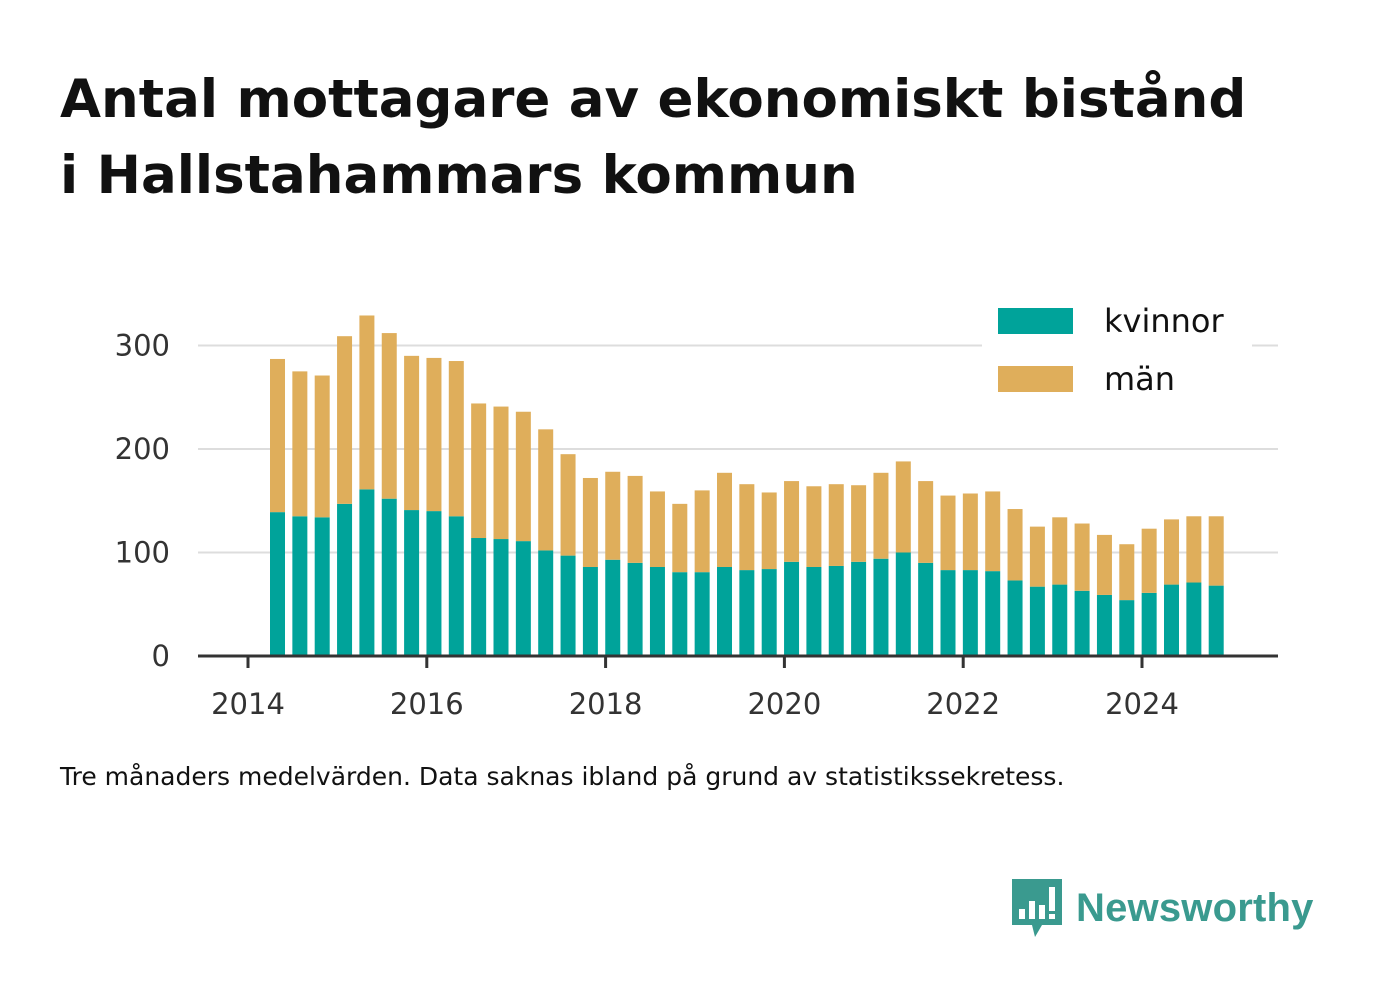  What do you see at coordinates (1164, 321) in the screenshot?
I see `legend-label: kvinnor` at bounding box center [1164, 321].